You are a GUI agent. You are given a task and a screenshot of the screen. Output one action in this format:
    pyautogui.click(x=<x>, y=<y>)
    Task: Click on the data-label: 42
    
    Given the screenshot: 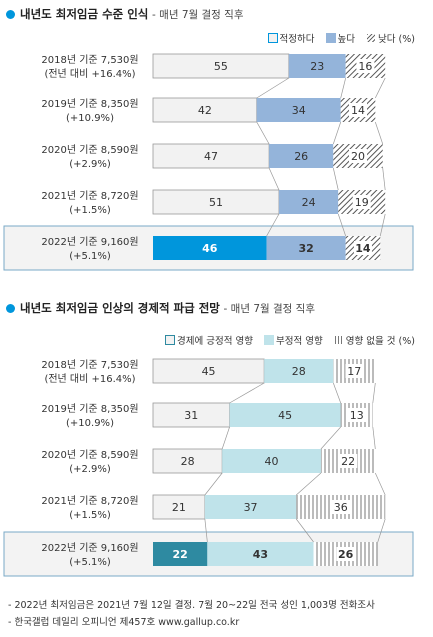 What is the action you would take?
    pyautogui.click(x=205, y=110)
    